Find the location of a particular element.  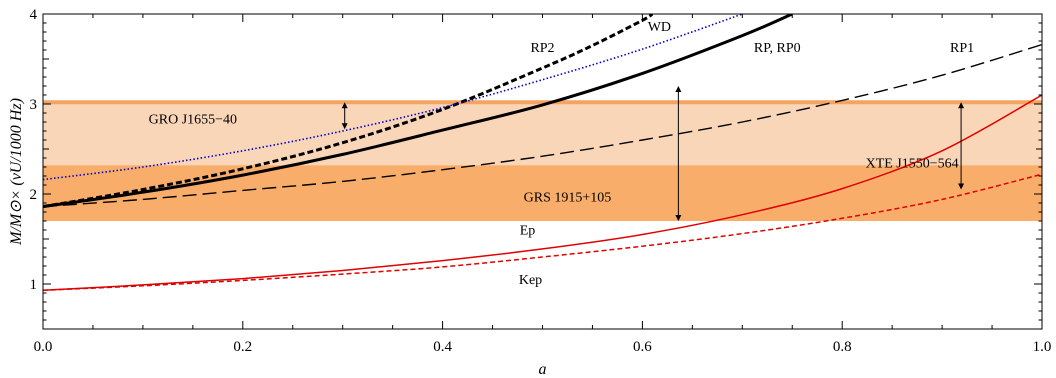

y-axis-title: M/M⊙× (νU/1000 Hz) is located at coordinates (16, 172).